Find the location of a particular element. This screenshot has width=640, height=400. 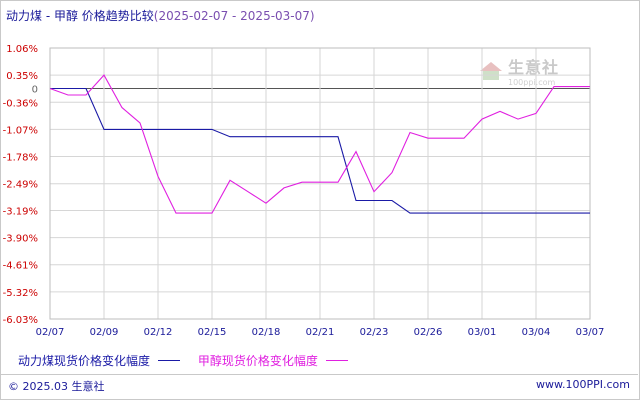

title-main: 动力煤 - 甲醇 价格趋势比较 is located at coordinates (80, 16).